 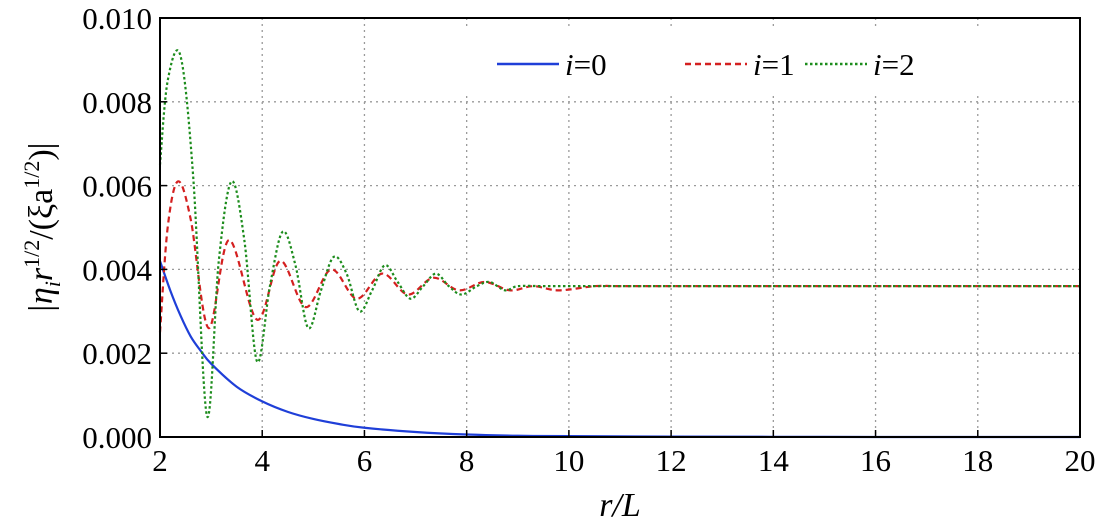 I want to click on y-title-open: |η, so click(x=41, y=300).